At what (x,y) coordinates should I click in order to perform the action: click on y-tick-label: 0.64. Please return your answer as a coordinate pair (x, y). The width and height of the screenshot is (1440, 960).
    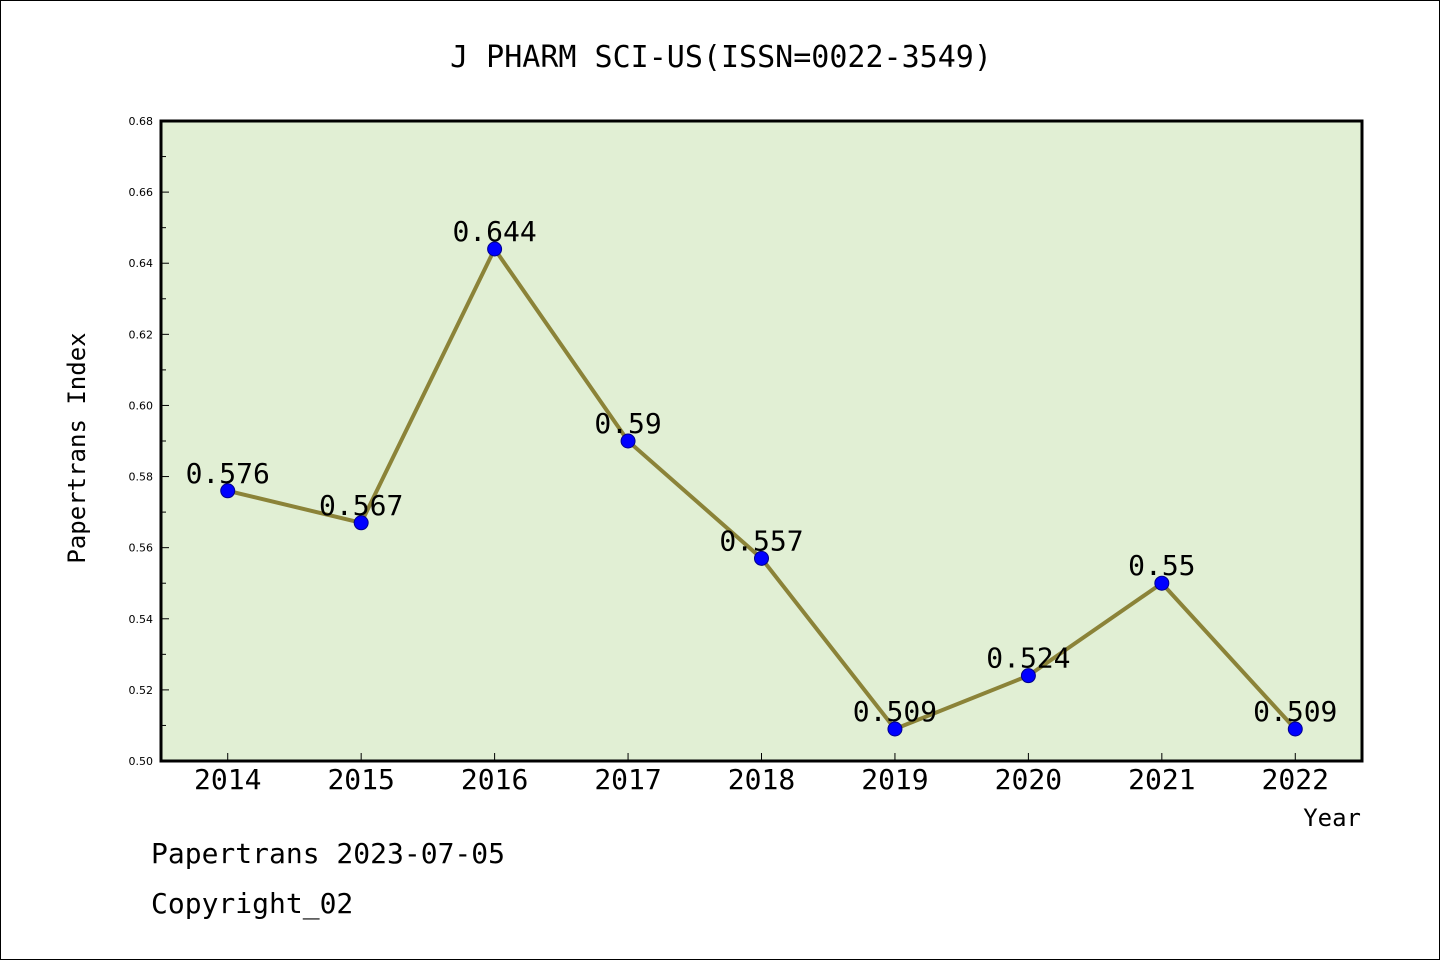
    Looking at the image, I should click on (141, 263).